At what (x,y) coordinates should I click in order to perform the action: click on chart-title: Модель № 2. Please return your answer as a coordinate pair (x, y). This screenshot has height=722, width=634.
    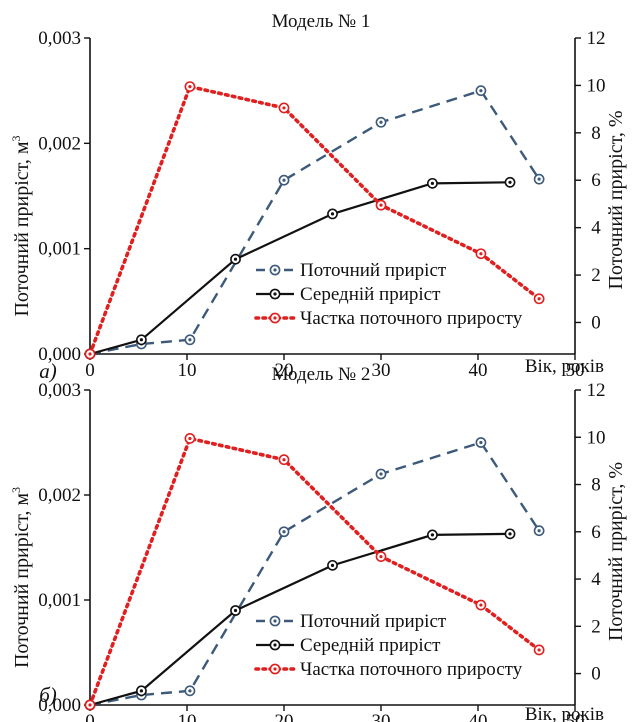
    Looking at the image, I should click on (321, 374).